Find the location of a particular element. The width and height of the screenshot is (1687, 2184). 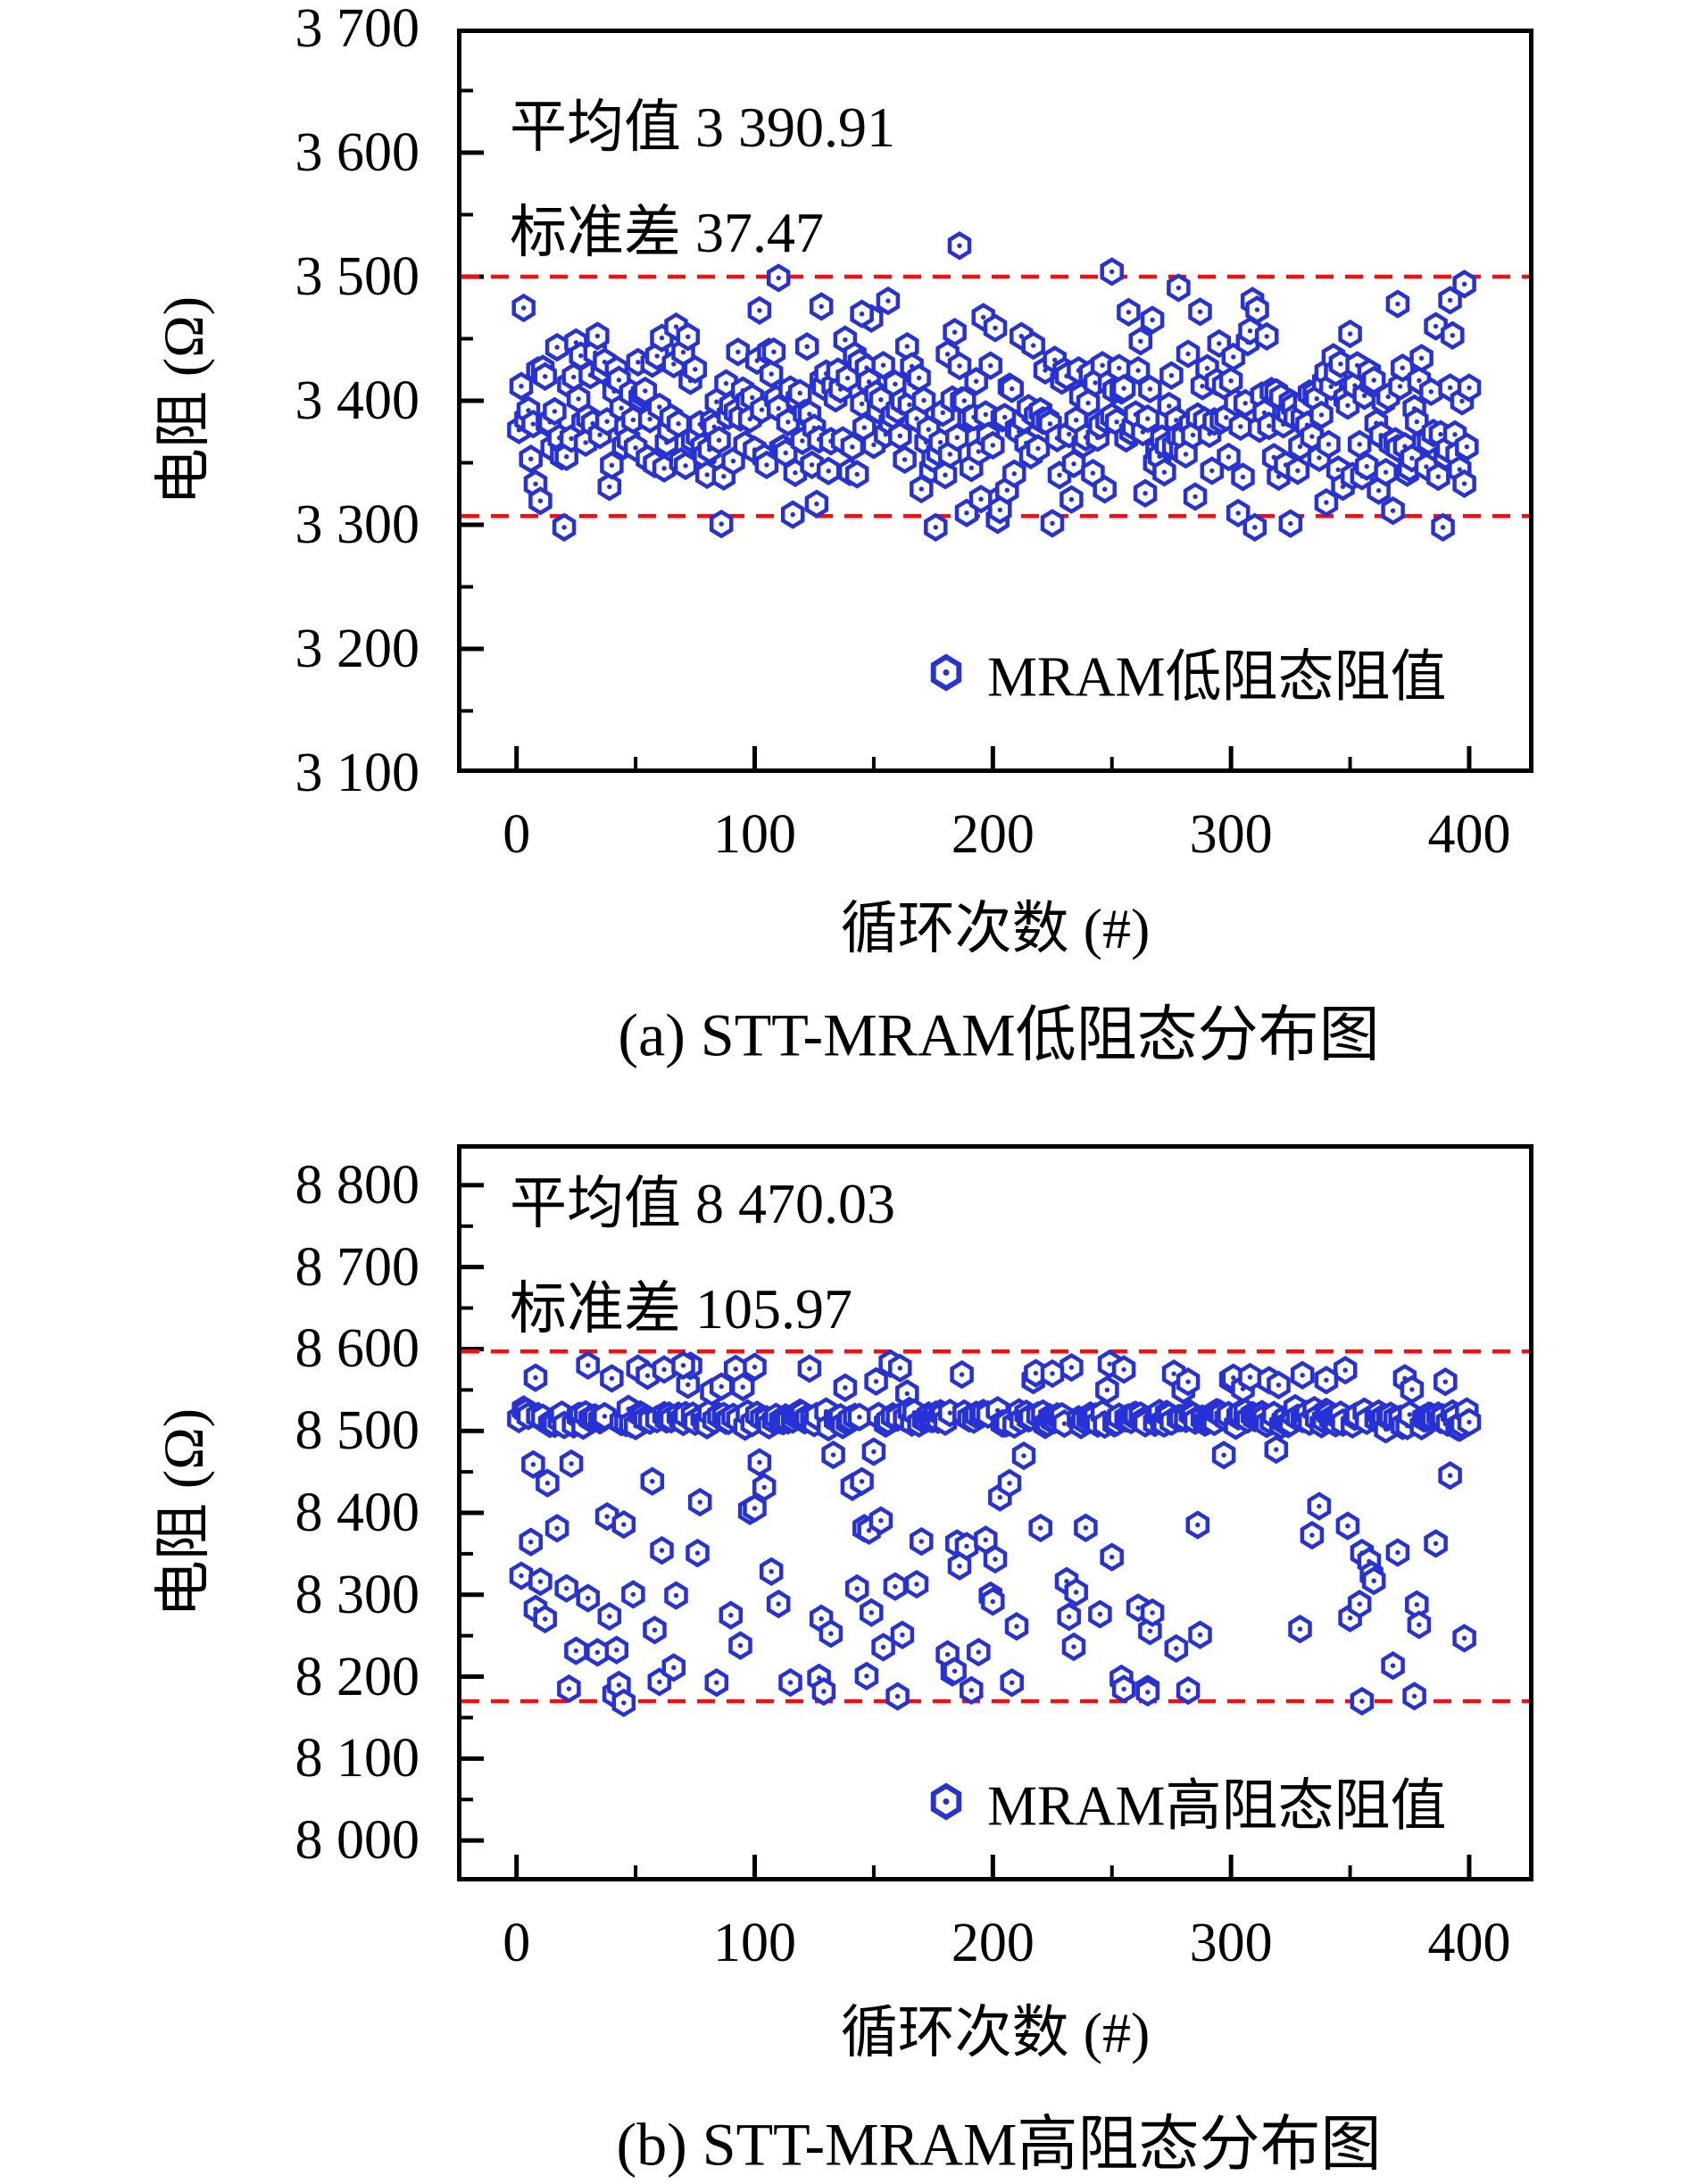

std-value-text: 标准差 105.97 is located at coordinates (681, 1309).